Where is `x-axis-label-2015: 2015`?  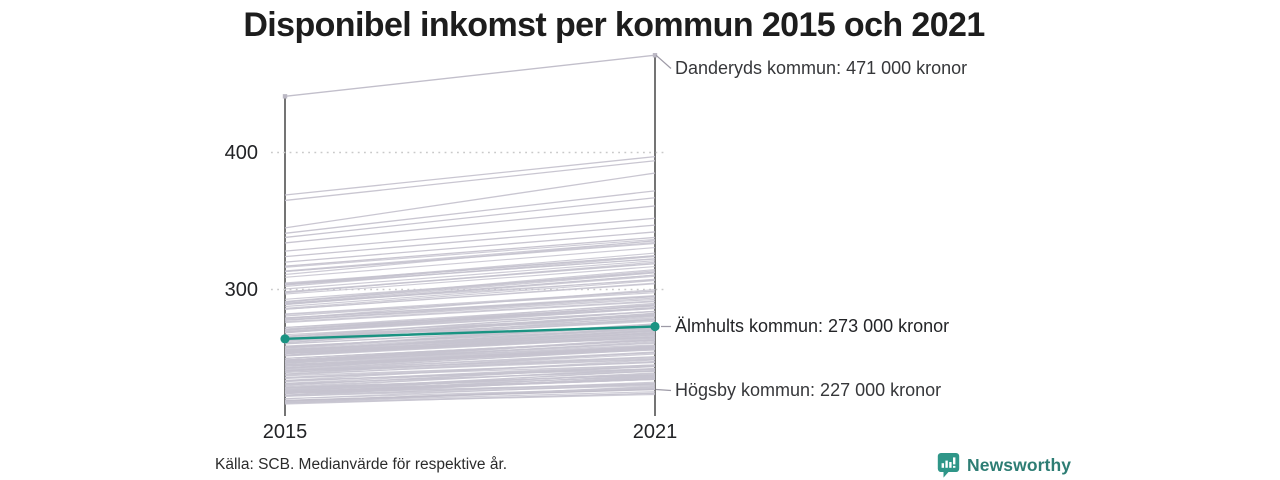 x-axis-label-2015: 2015 is located at coordinates (285, 432).